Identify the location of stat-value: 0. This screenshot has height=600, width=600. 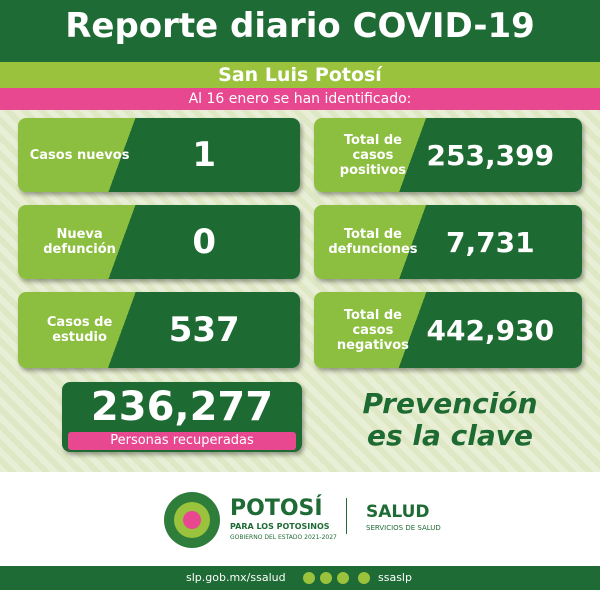
(204, 242).